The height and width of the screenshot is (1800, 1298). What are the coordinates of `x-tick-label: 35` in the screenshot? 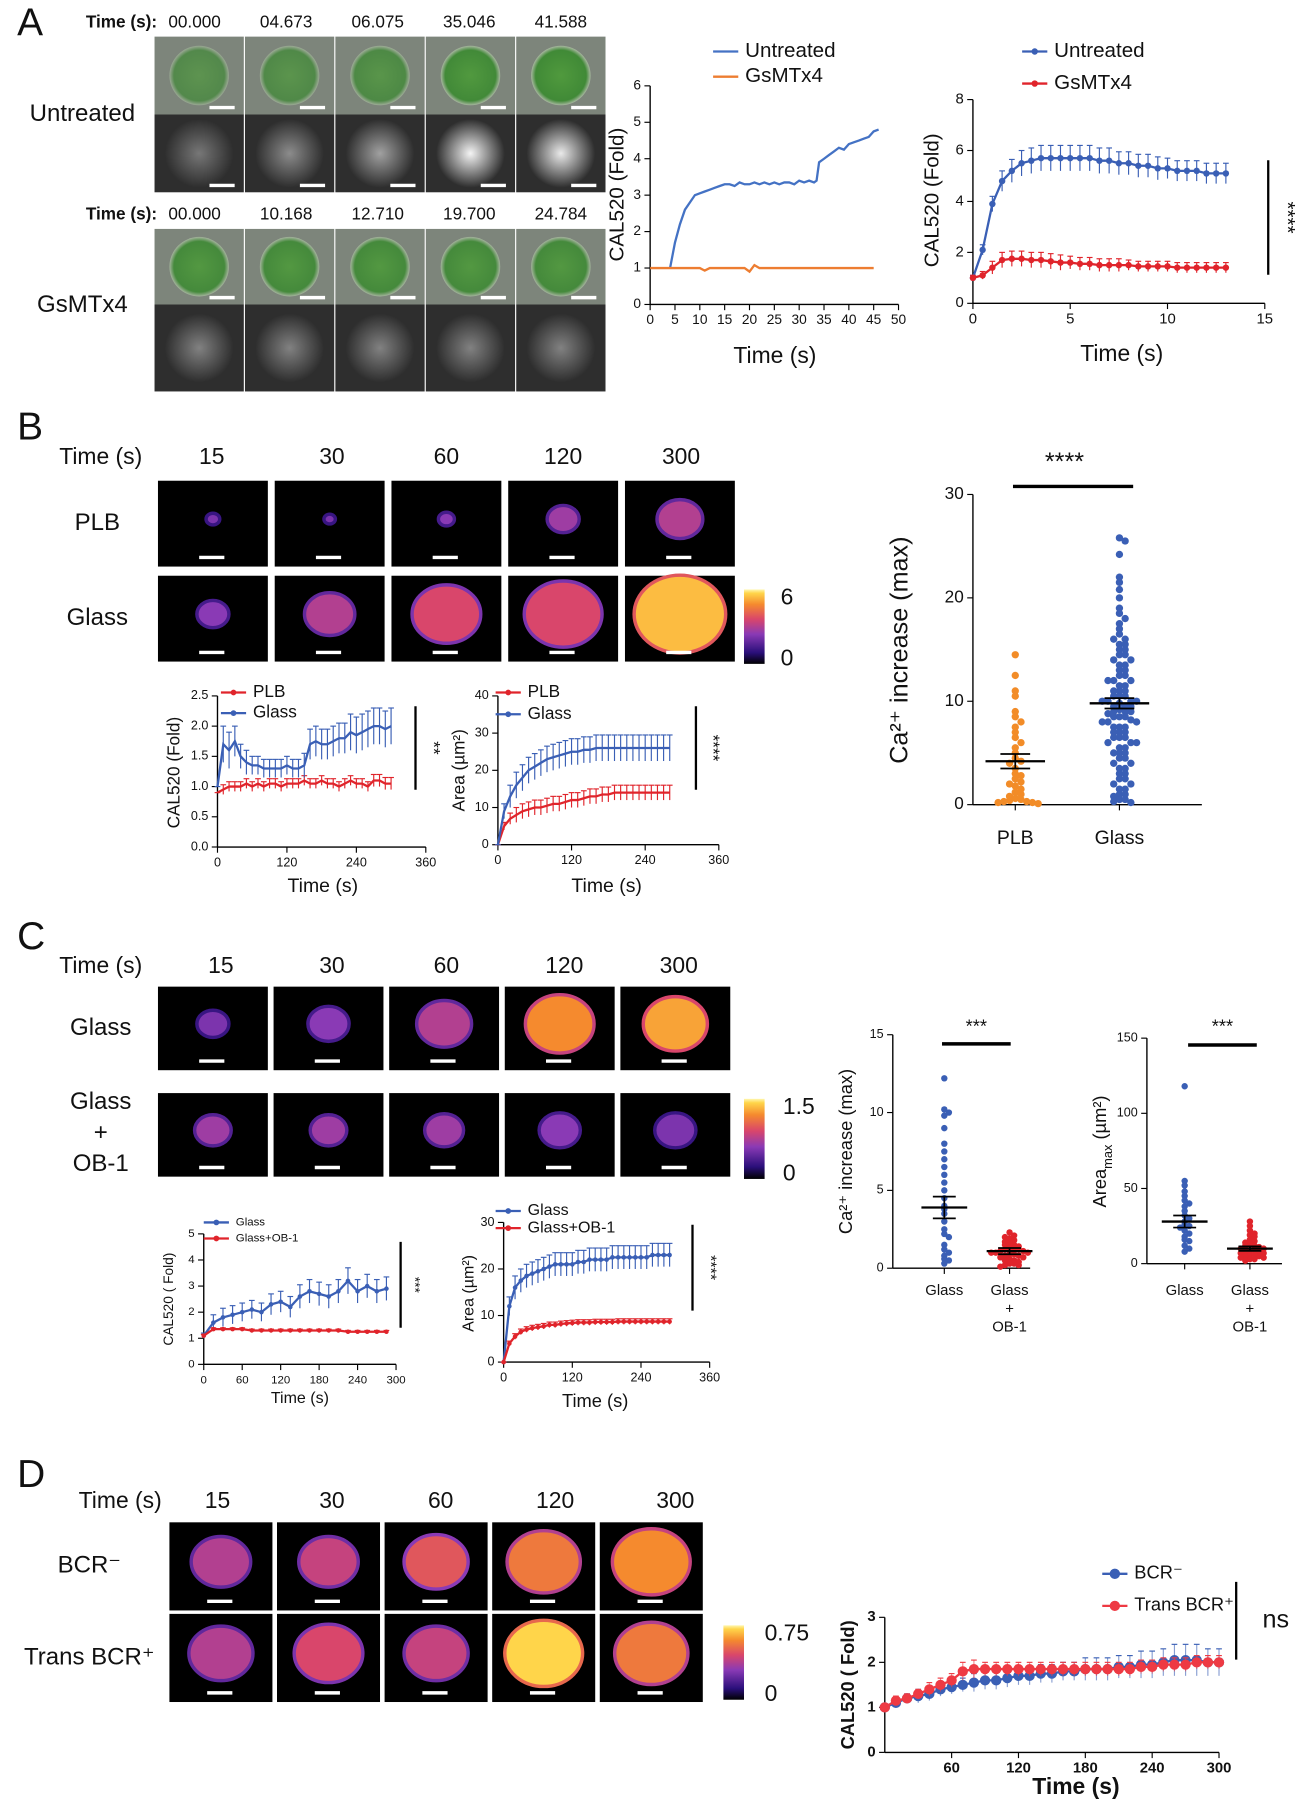 It's located at (824, 319).